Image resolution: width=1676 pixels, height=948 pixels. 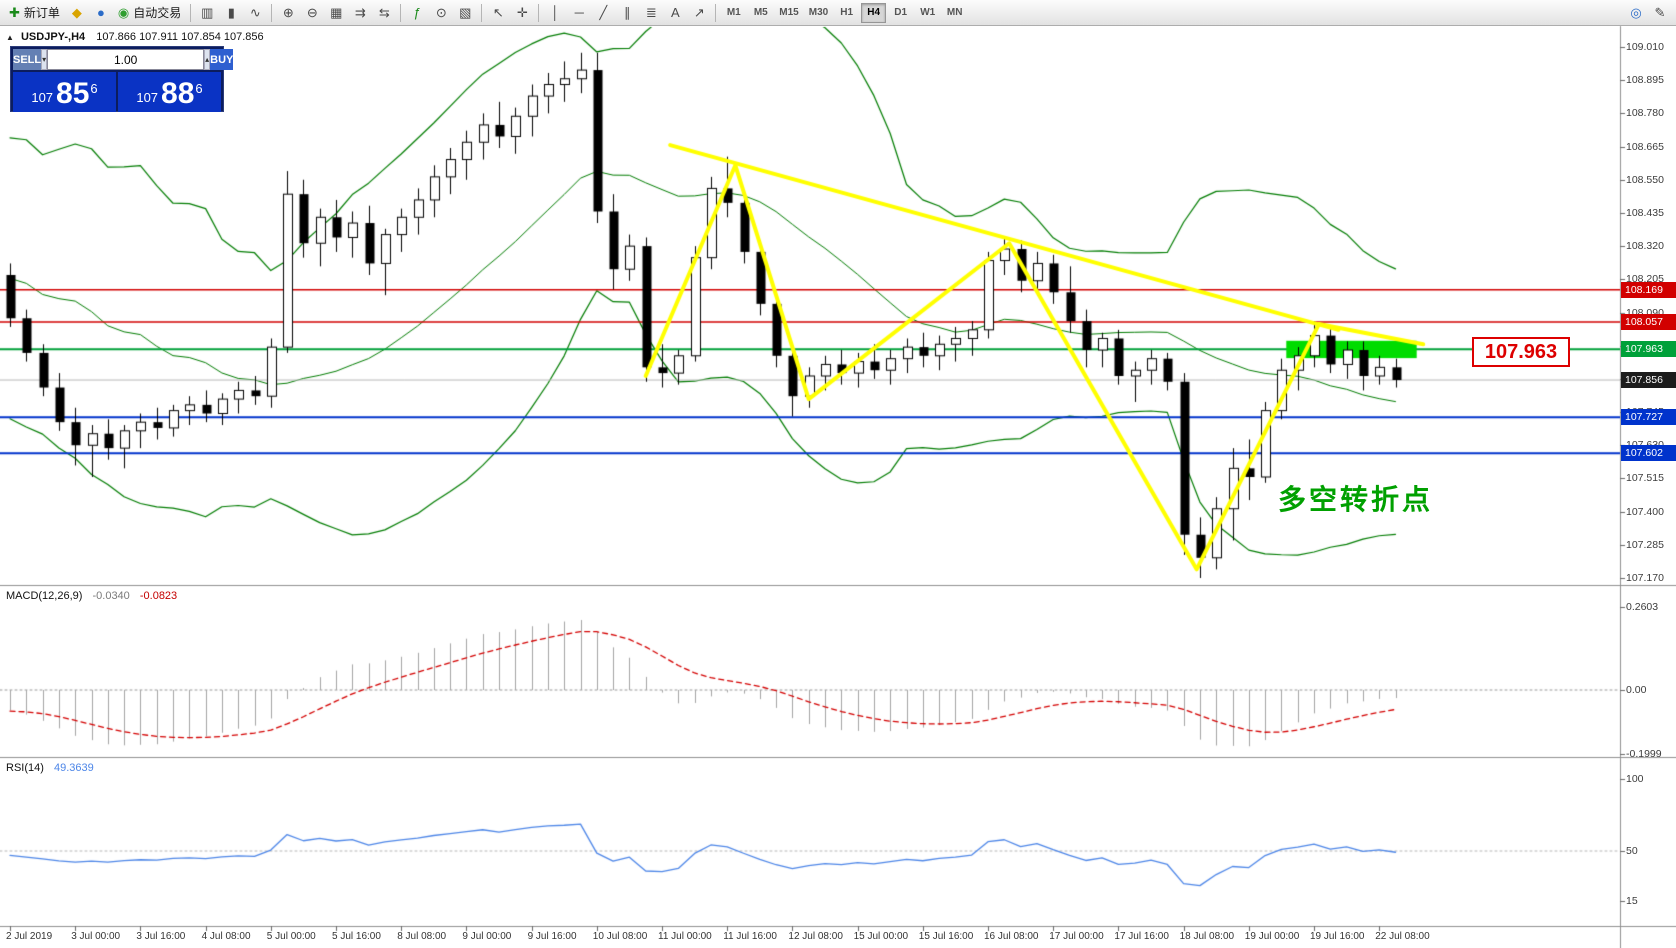 What do you see at coordinates (178, 93) in the screenshot?
I see `buy-price-pips: 88` at bounding box center [178, 93].